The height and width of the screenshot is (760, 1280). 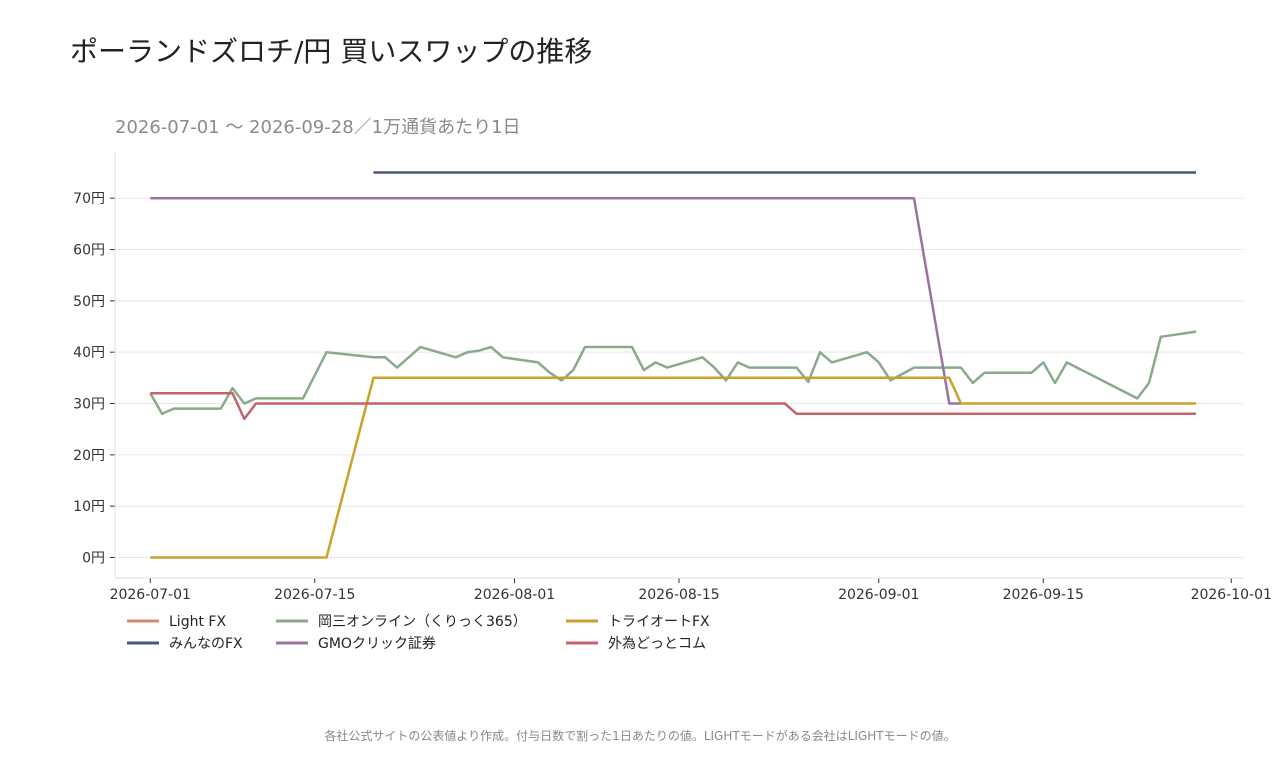 What do you see at coordinates (89, 199) in the screenshot?
I see `y-tick-label: 70円` at bounding box center [89, 199].